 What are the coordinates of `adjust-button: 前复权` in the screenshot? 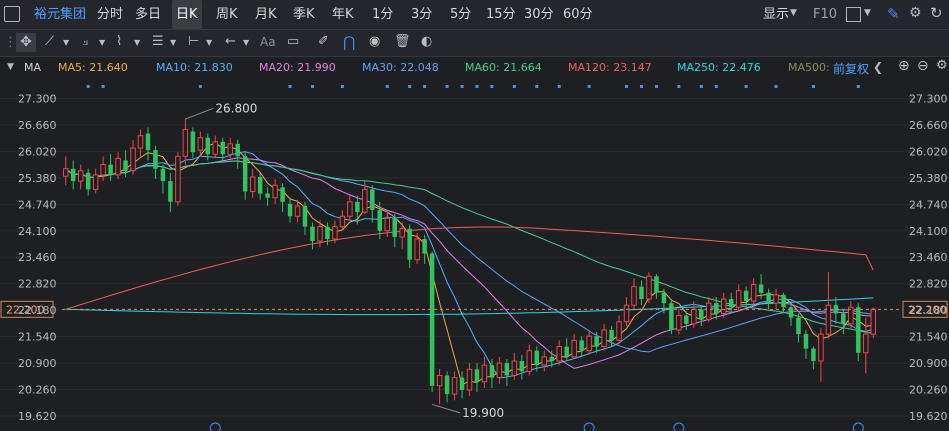 It's located at (851, 69).